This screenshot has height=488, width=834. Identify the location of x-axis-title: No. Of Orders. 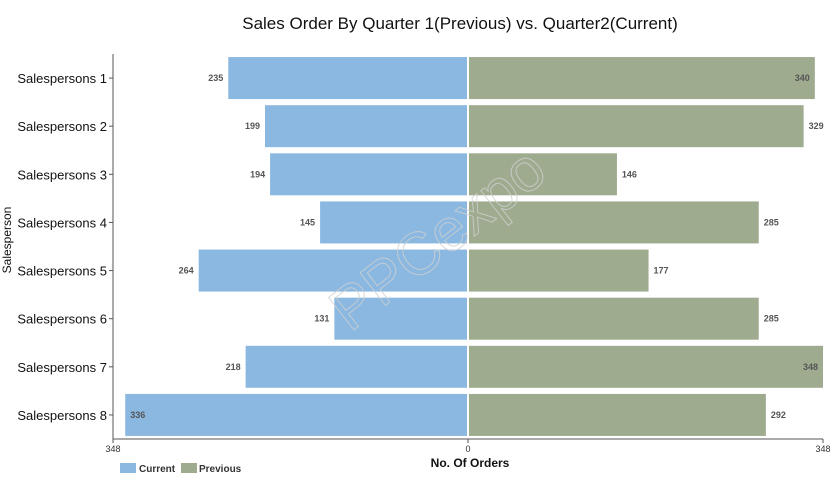
(470, 463).